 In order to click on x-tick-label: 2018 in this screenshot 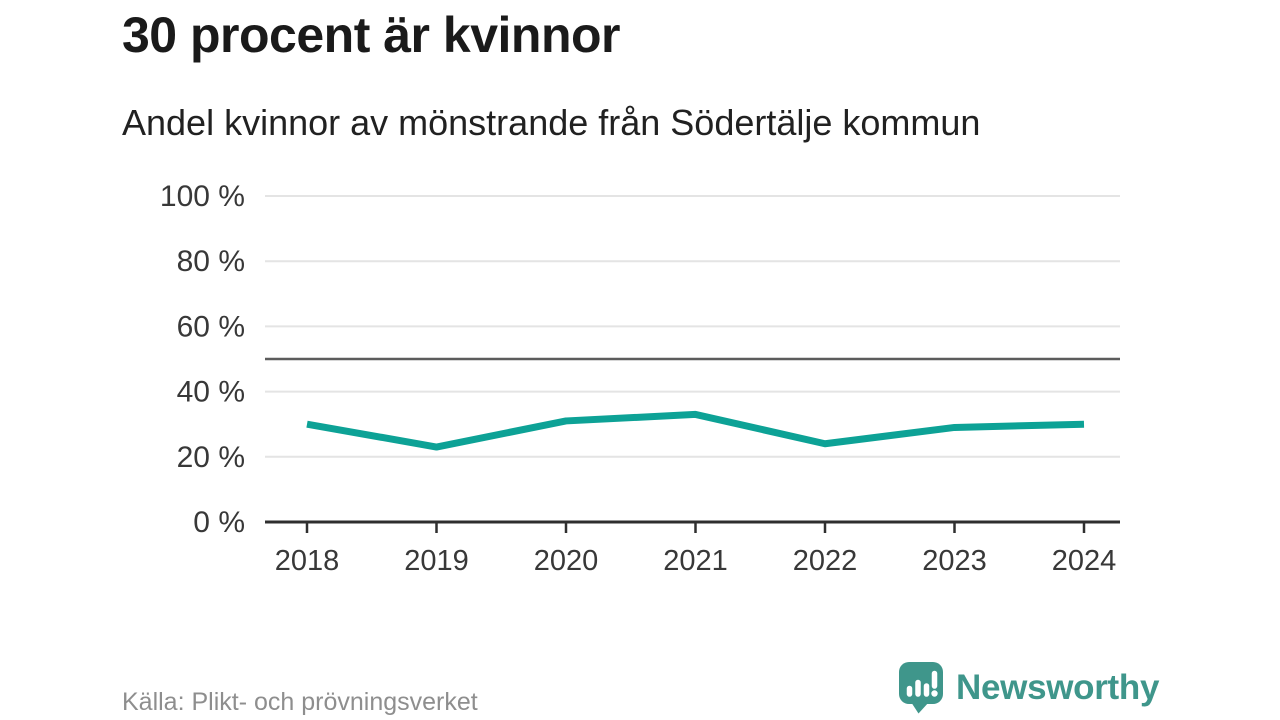, I will do `click(307, 561)`.